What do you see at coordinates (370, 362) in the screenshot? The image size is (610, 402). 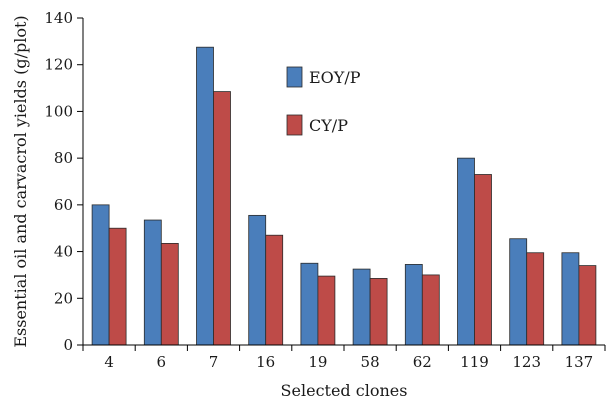 I see `x-tick-label-58: 58` at bounding box center [370, 362].